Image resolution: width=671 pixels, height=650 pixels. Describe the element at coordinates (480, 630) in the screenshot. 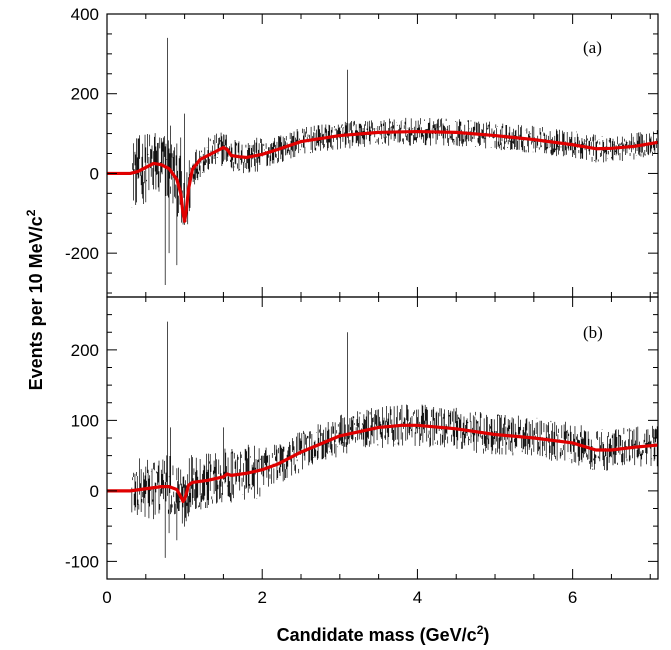

I see `x-axis-title-sup: 2` at that location.